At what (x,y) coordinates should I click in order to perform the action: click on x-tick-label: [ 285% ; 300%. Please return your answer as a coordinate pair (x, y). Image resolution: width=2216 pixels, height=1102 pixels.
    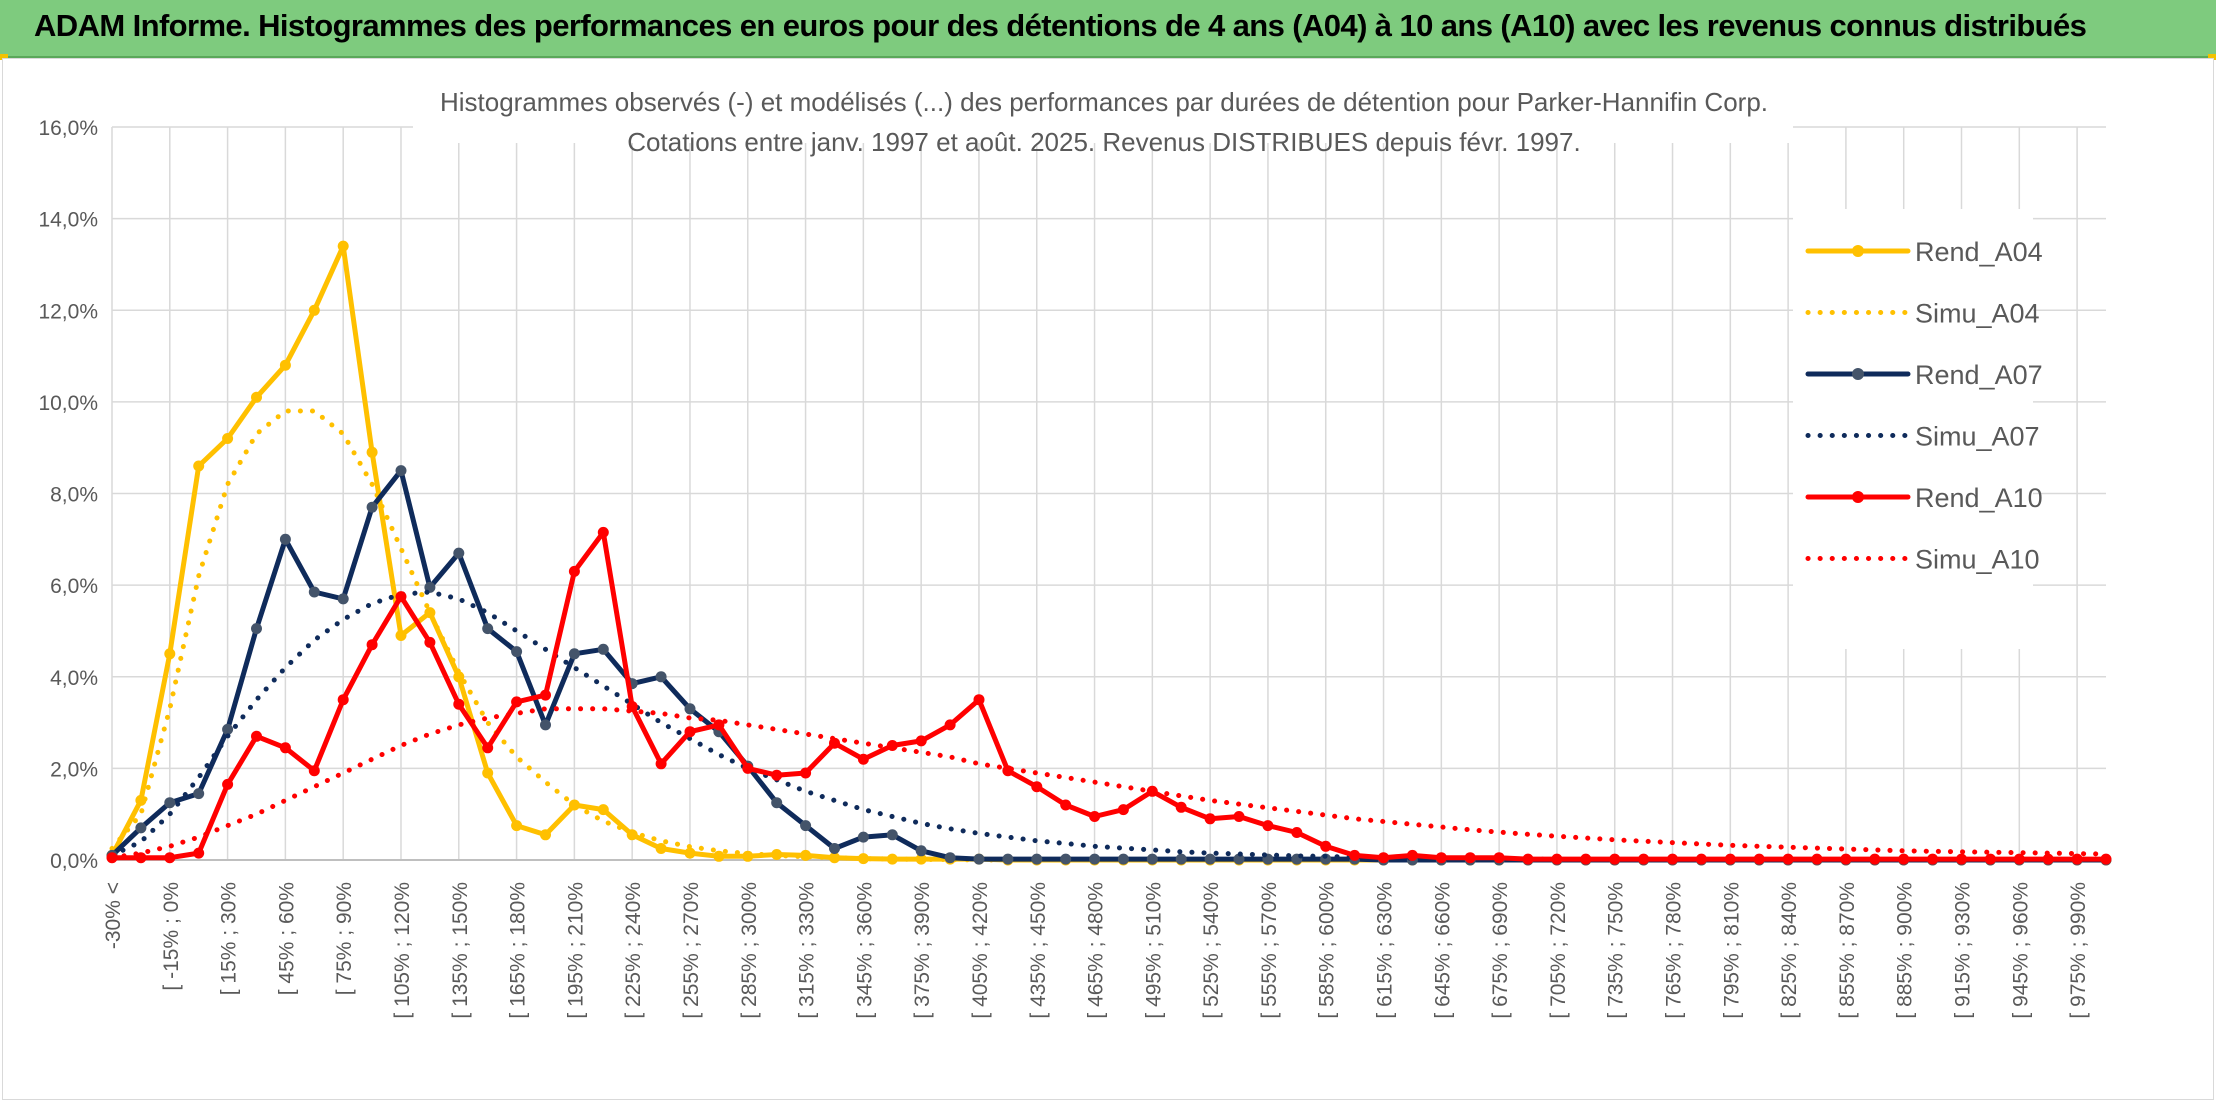
    Looking at the image, I should click on (749, 950).